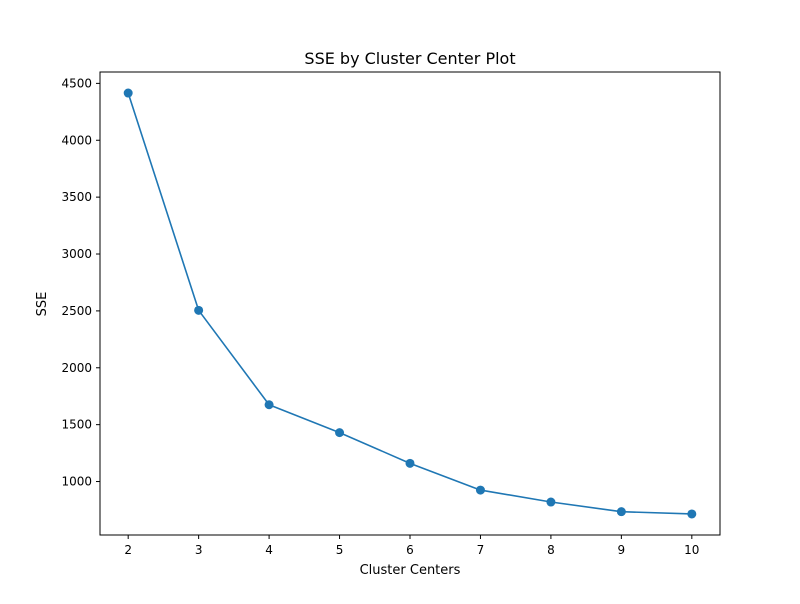 The width and height of the screenshot is (800, 604). I want to click on x-axis-label: Cluster Centers, so click(410, 570).